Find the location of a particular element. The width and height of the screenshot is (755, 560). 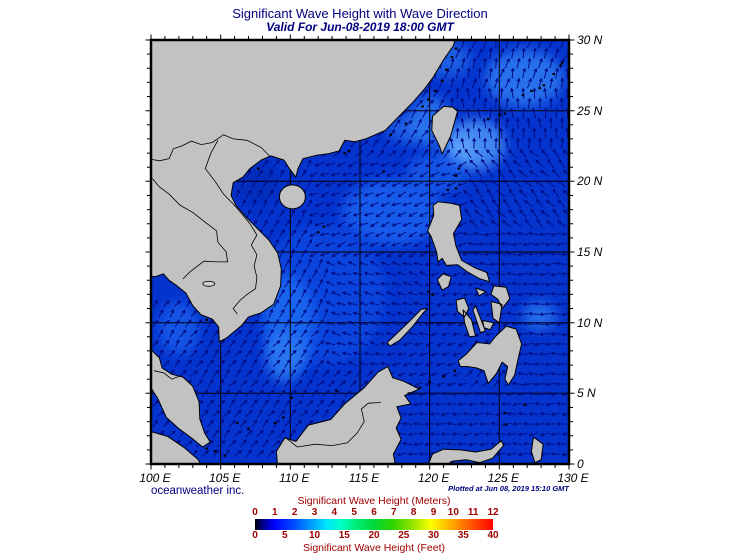

colorbar-title-feet: Significant Wave Height (Feet) is located at coordinates (373, 548).